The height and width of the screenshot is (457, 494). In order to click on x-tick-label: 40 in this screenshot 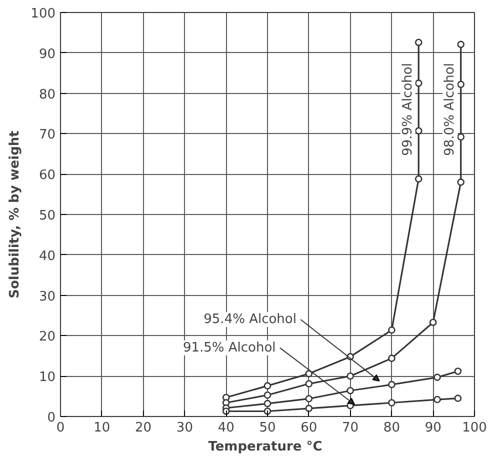, I will do `click(226, 428)`.